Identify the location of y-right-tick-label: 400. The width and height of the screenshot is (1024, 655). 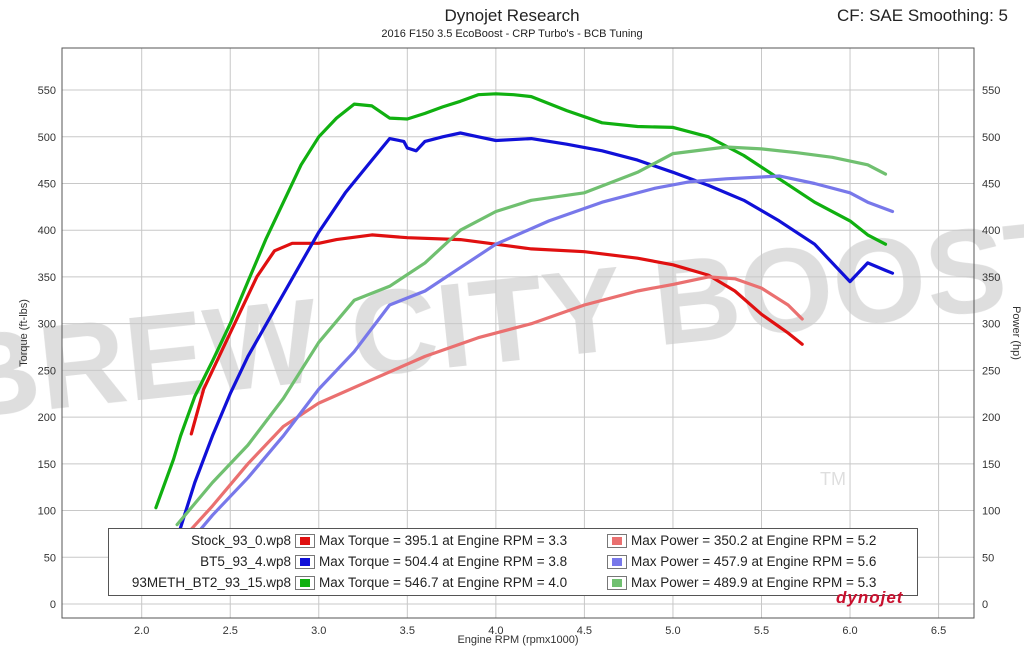
(991, 231).